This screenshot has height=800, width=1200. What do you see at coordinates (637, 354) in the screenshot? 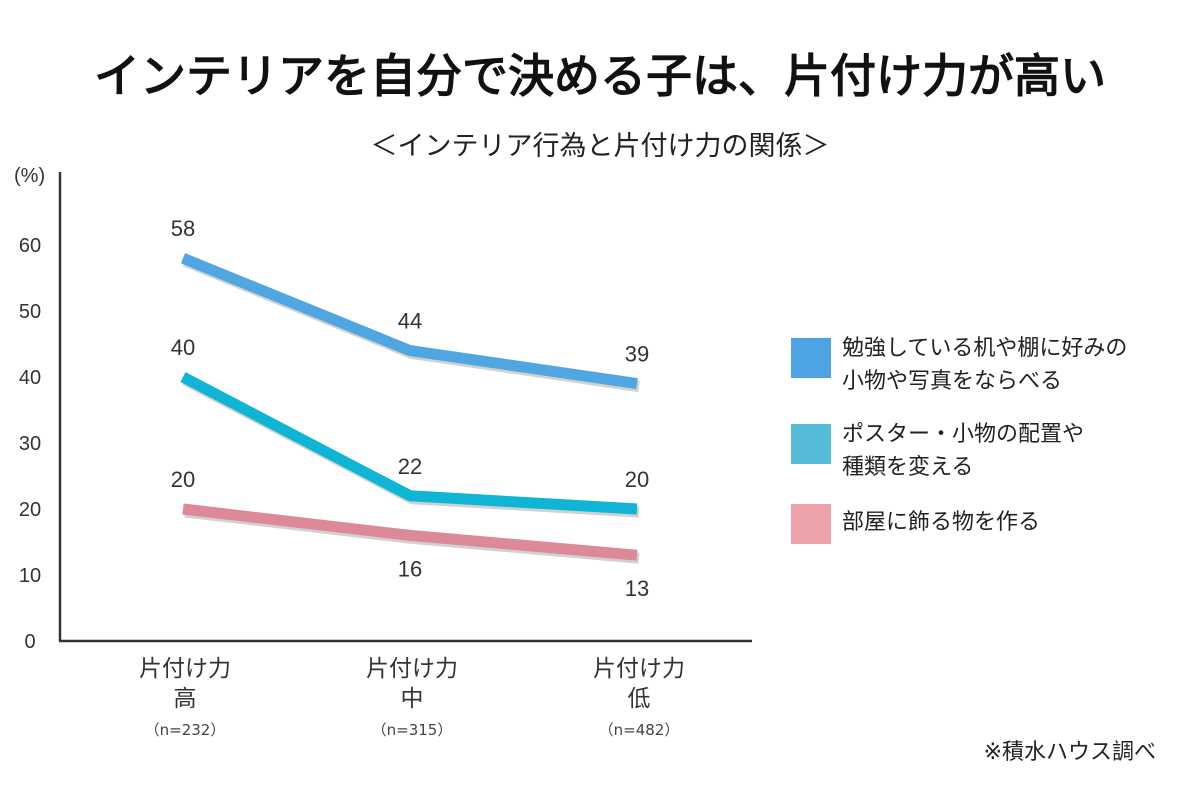
I see `data-label: 39` at bounding box center [637, 354].